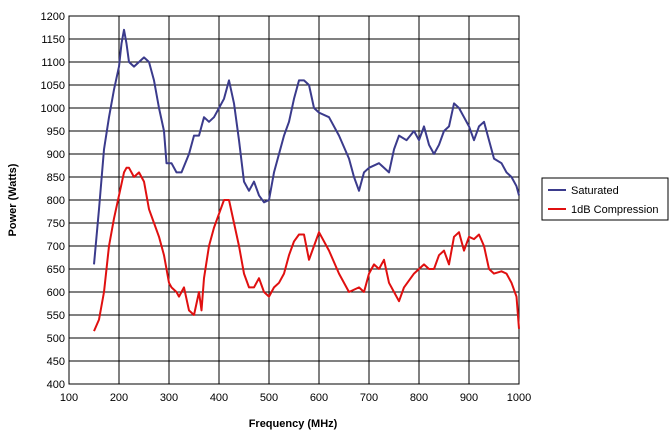  Describe the element at coordinates (56, 247) in the screenshot. I see `y-tick-label: 700` at that location.